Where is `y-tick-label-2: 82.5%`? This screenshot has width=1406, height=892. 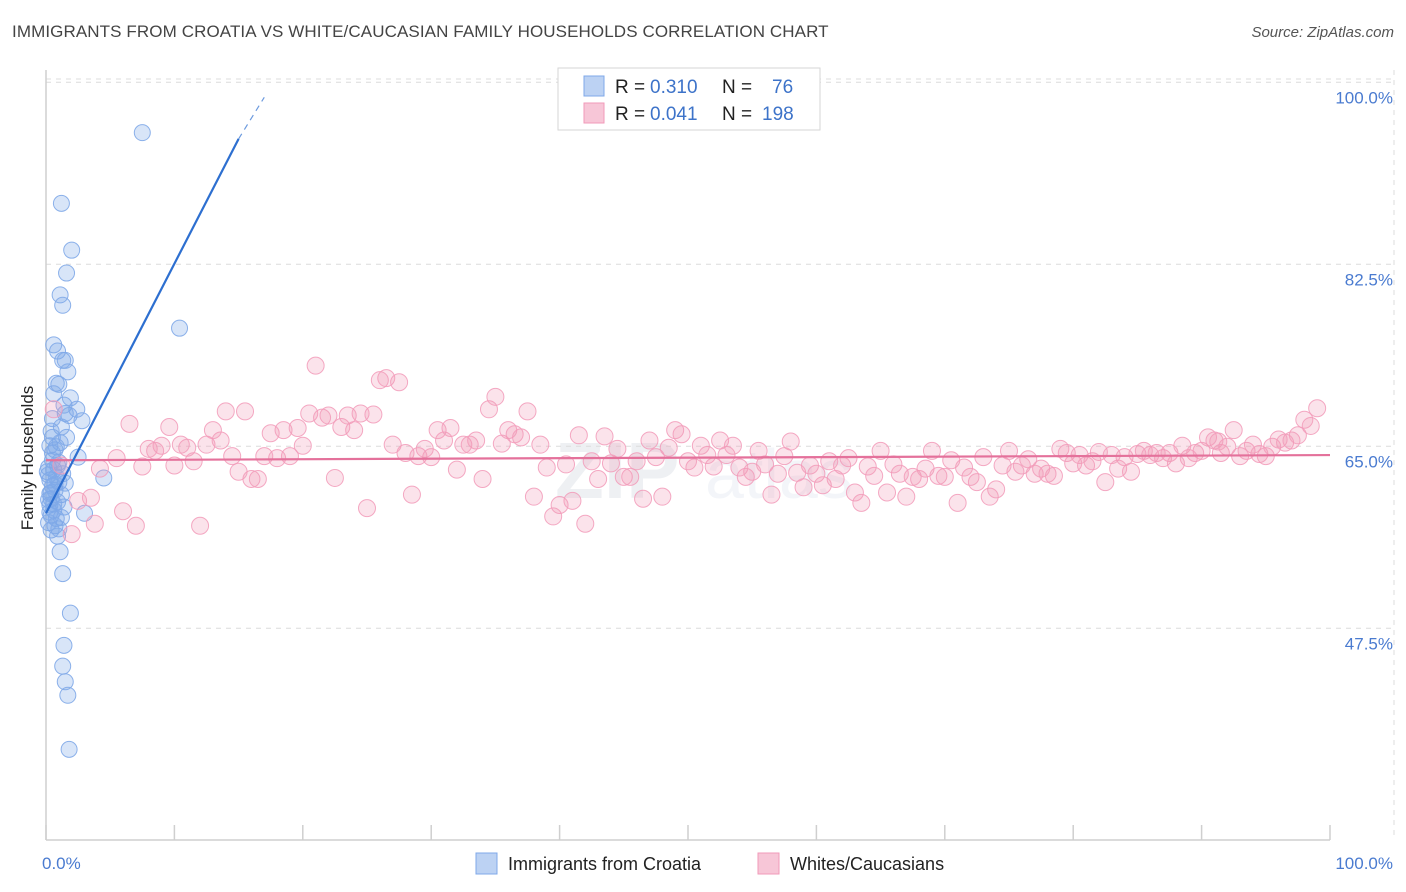 y-tick-label-2: 82.5% is located at coordinates (1369, 279).